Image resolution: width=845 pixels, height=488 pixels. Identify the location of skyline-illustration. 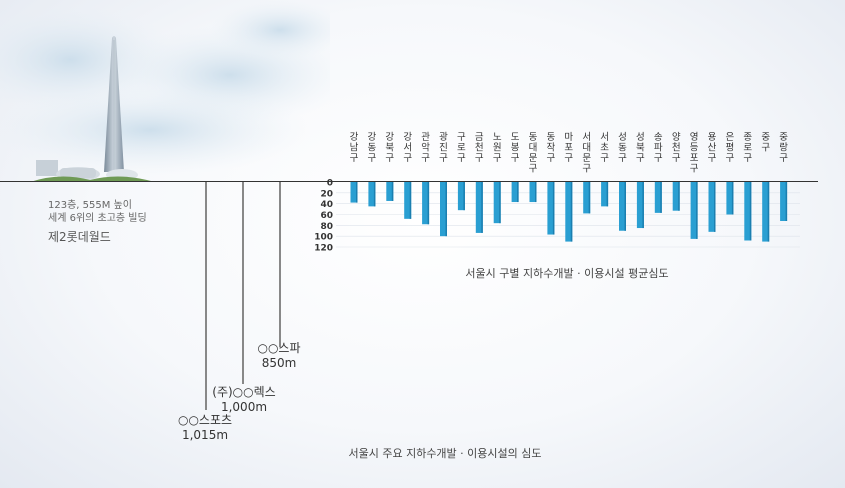
(165, 91).